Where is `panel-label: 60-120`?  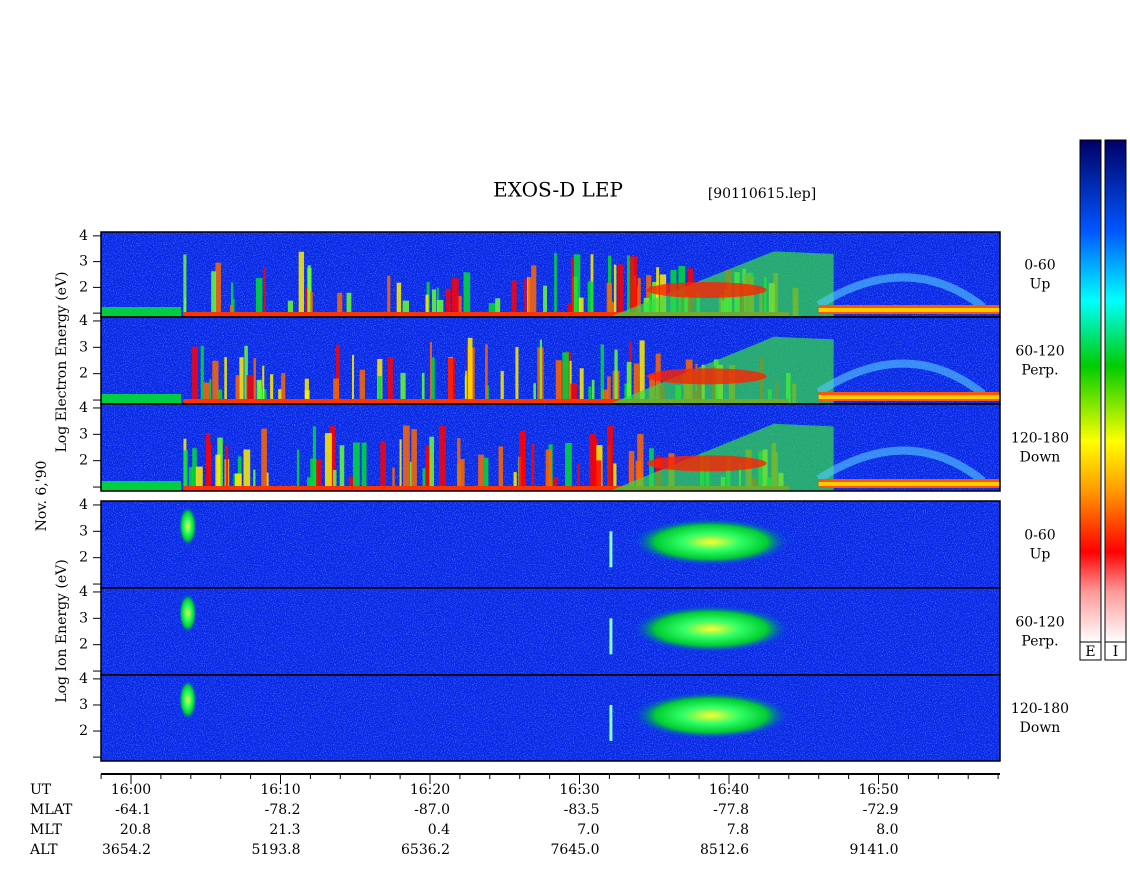
panel-label: 60-120 is located at coordinates (1039, 623).